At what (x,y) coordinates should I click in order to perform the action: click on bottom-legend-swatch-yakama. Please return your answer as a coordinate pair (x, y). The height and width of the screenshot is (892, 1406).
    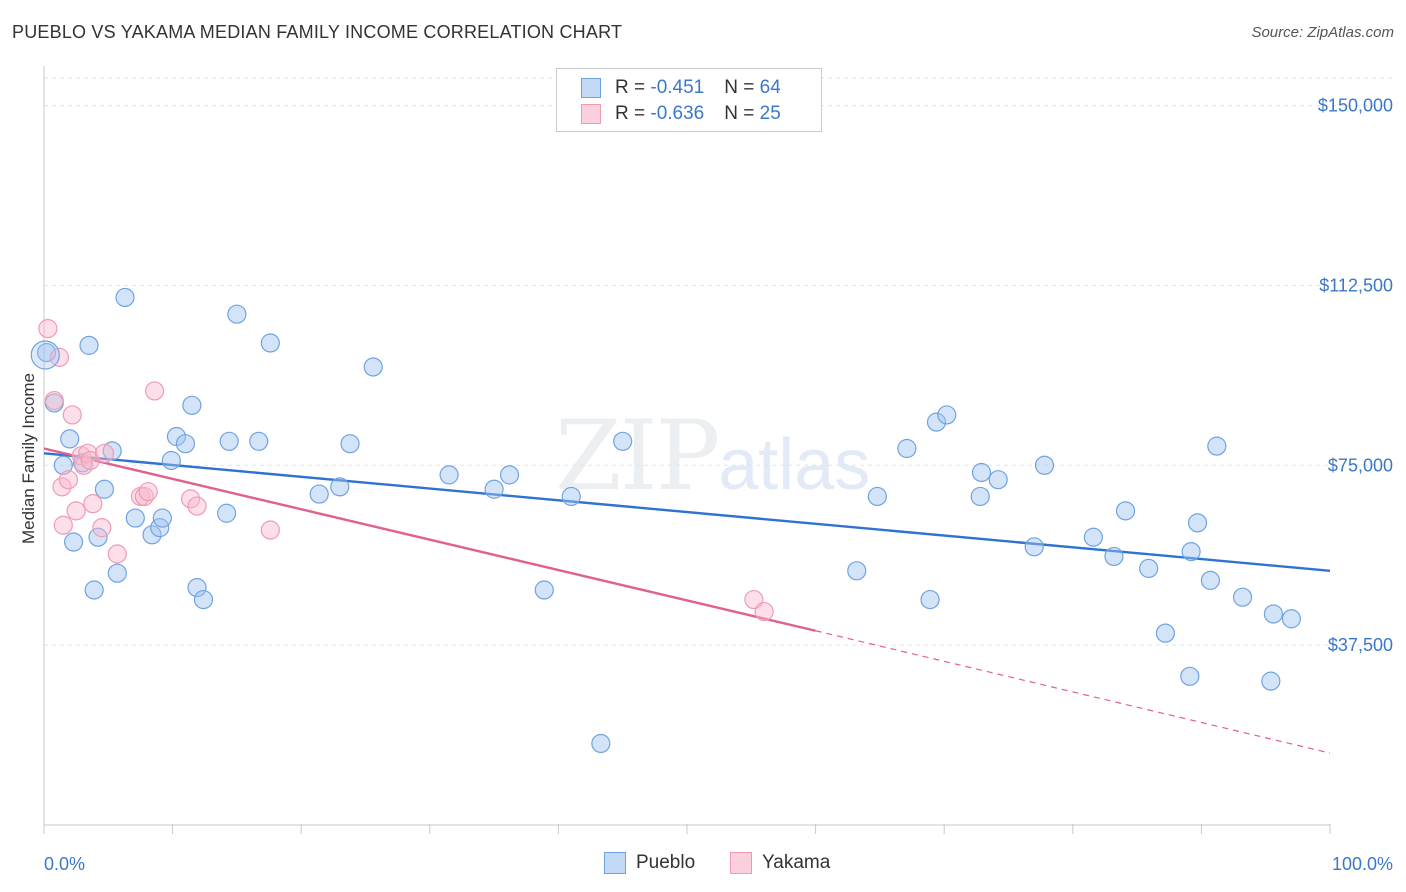
    Looking at the image, I should click on (741, 863).